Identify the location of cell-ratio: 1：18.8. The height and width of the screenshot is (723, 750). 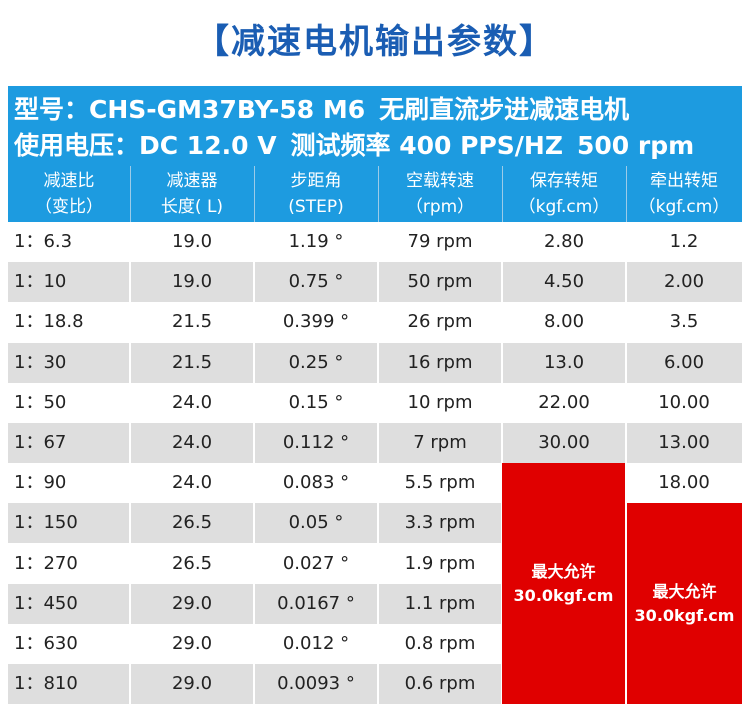
(49, 322).